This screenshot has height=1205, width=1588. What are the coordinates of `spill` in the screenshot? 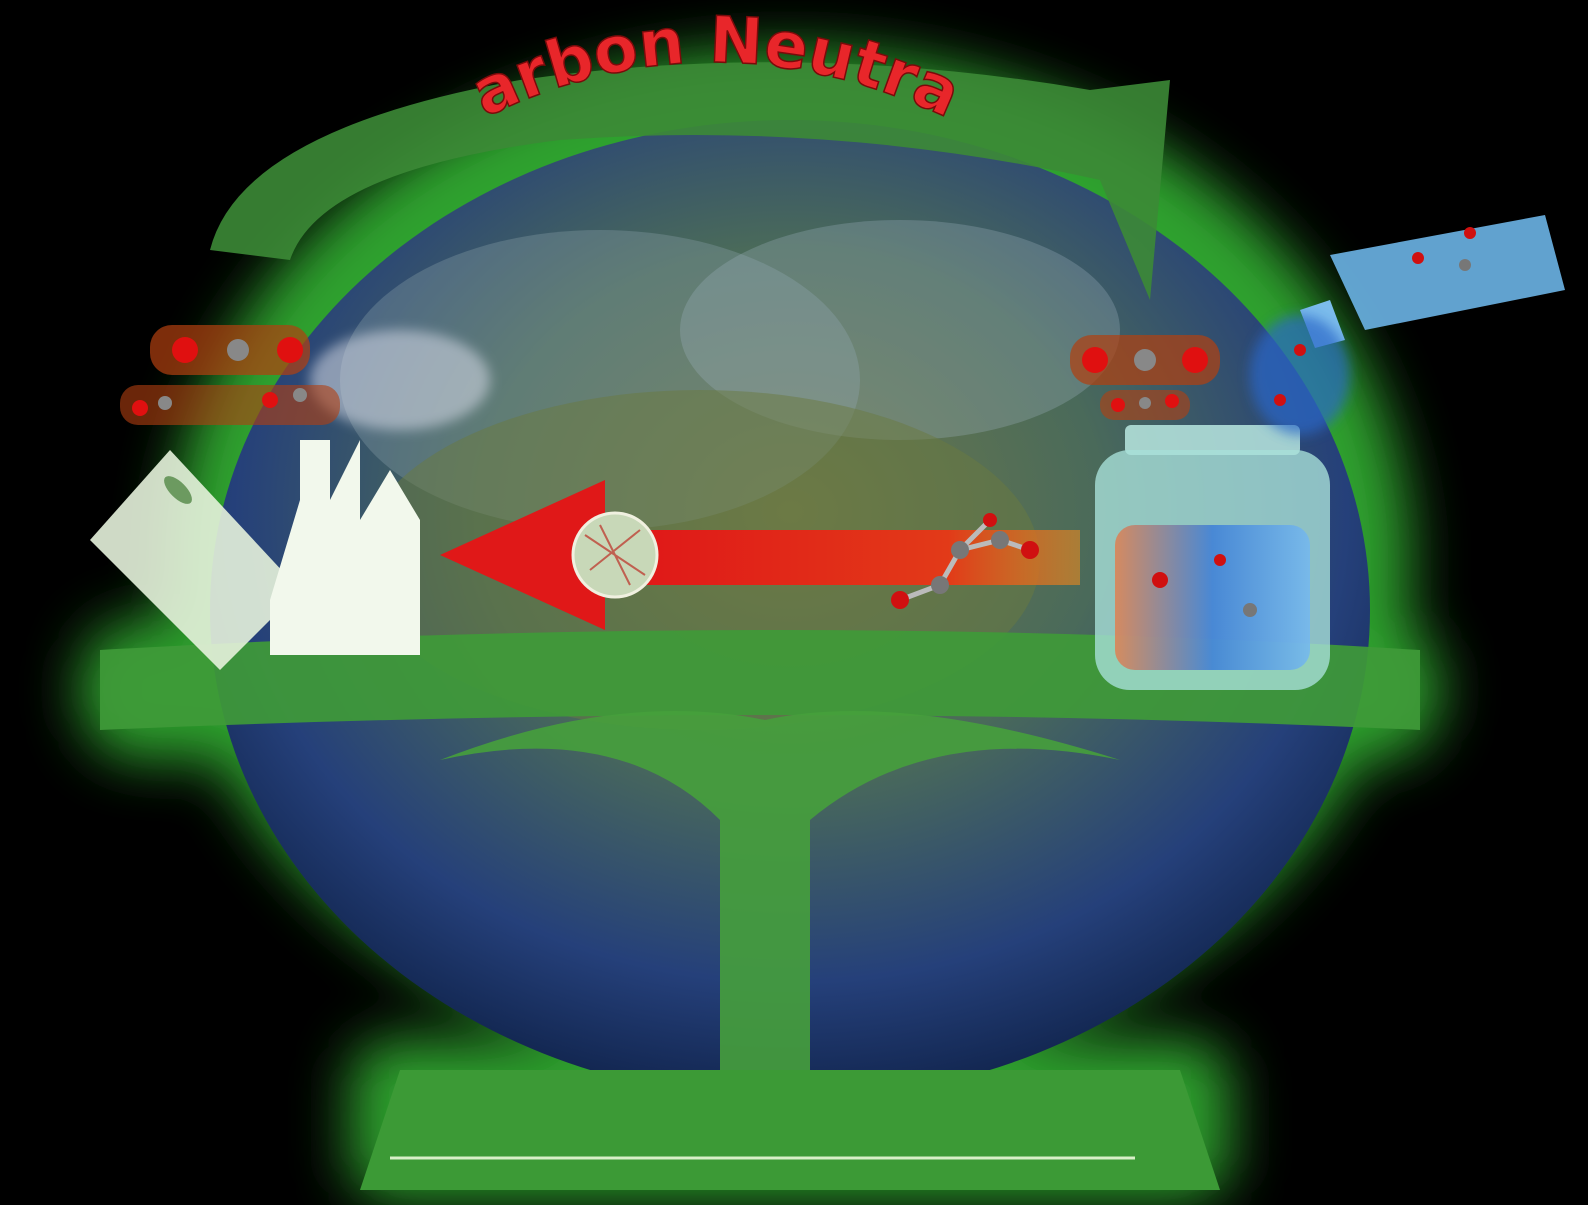 It's located at (1300, 375).